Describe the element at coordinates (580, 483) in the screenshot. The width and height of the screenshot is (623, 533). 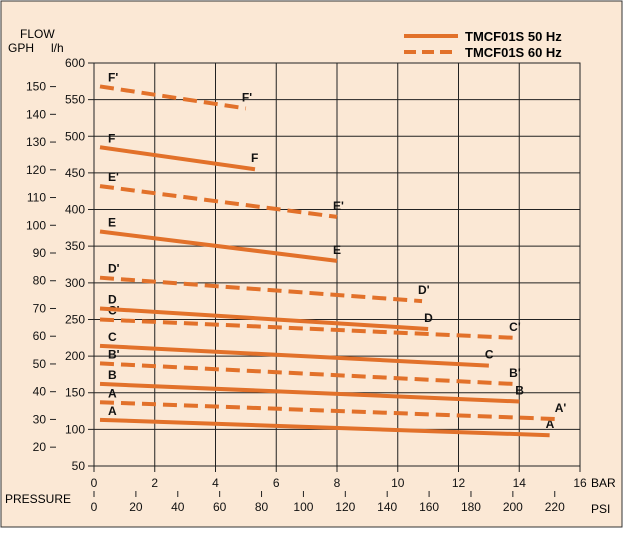
I see `x-bar-tick-label: 16` at that location.